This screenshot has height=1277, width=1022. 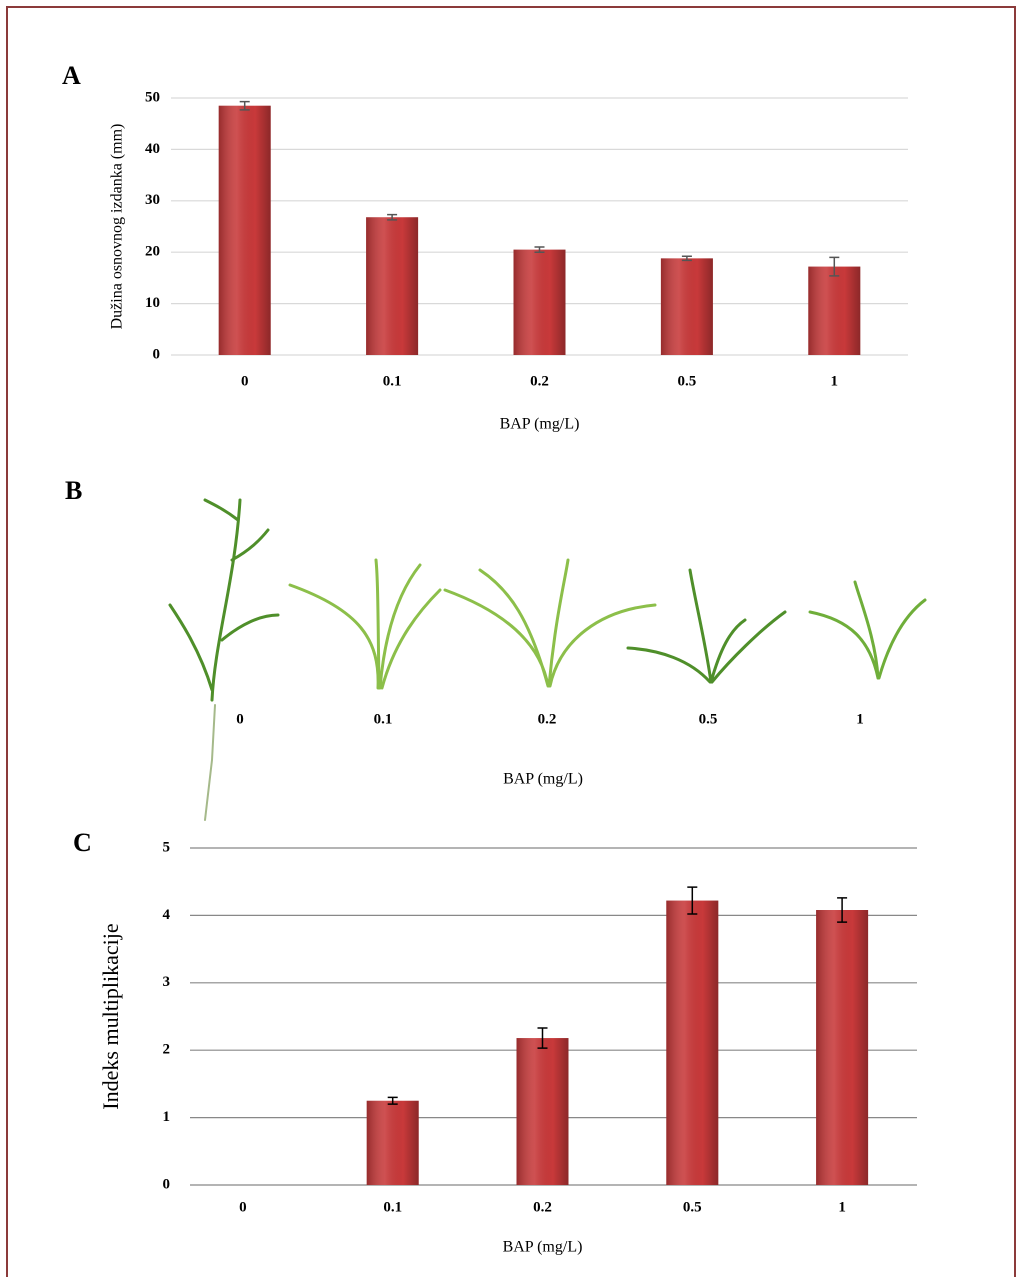 What do you see at coordinates (383, 719) in the screenshot?
I see `photo-category-label: 0.1` at bounding box center [383, 719].